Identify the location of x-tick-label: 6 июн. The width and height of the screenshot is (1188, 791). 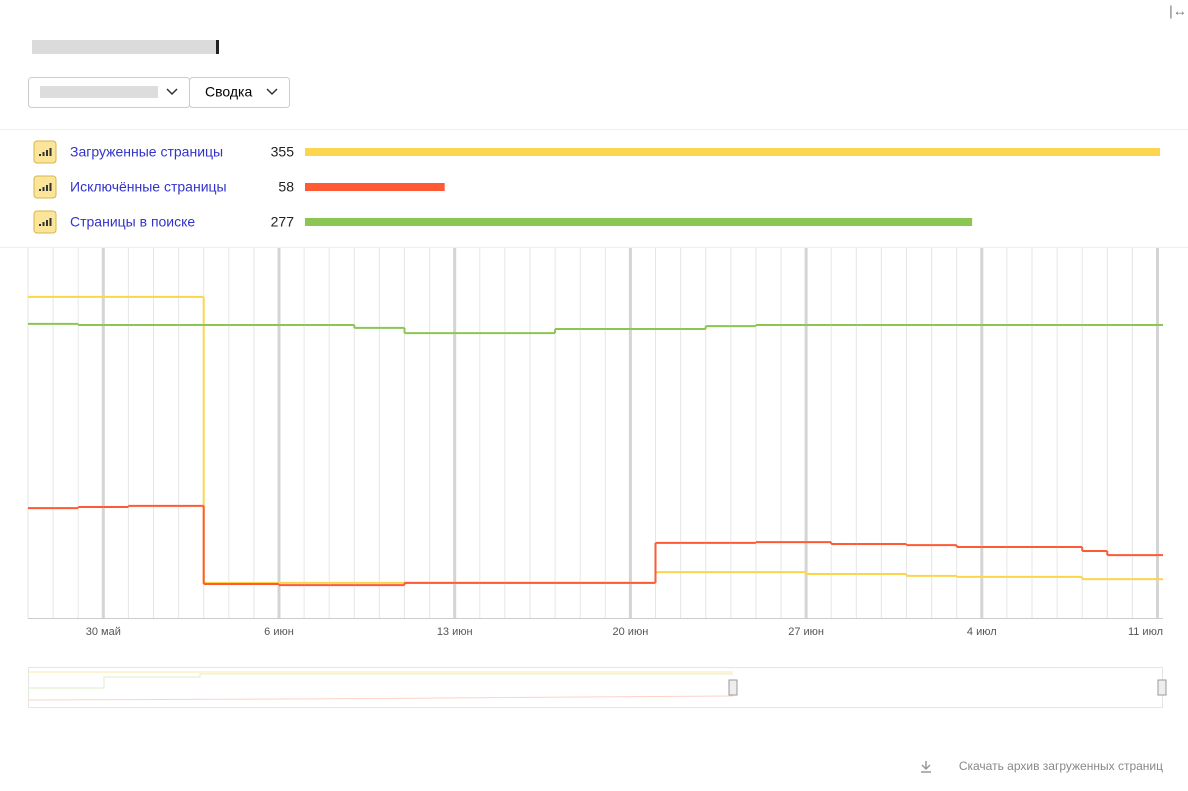
(279, 632).